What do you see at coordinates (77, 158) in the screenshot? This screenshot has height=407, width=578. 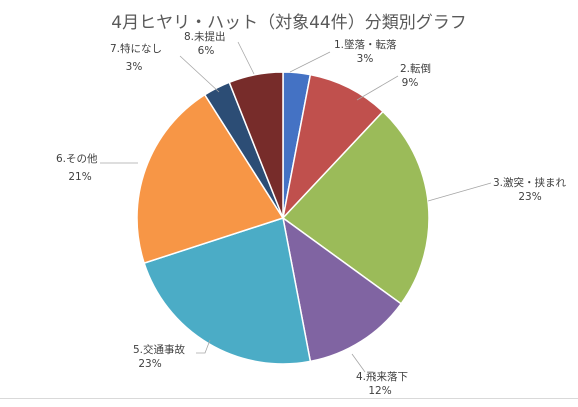 I see `slice-label-6: 6.その他` at bounding box center [77, 158].